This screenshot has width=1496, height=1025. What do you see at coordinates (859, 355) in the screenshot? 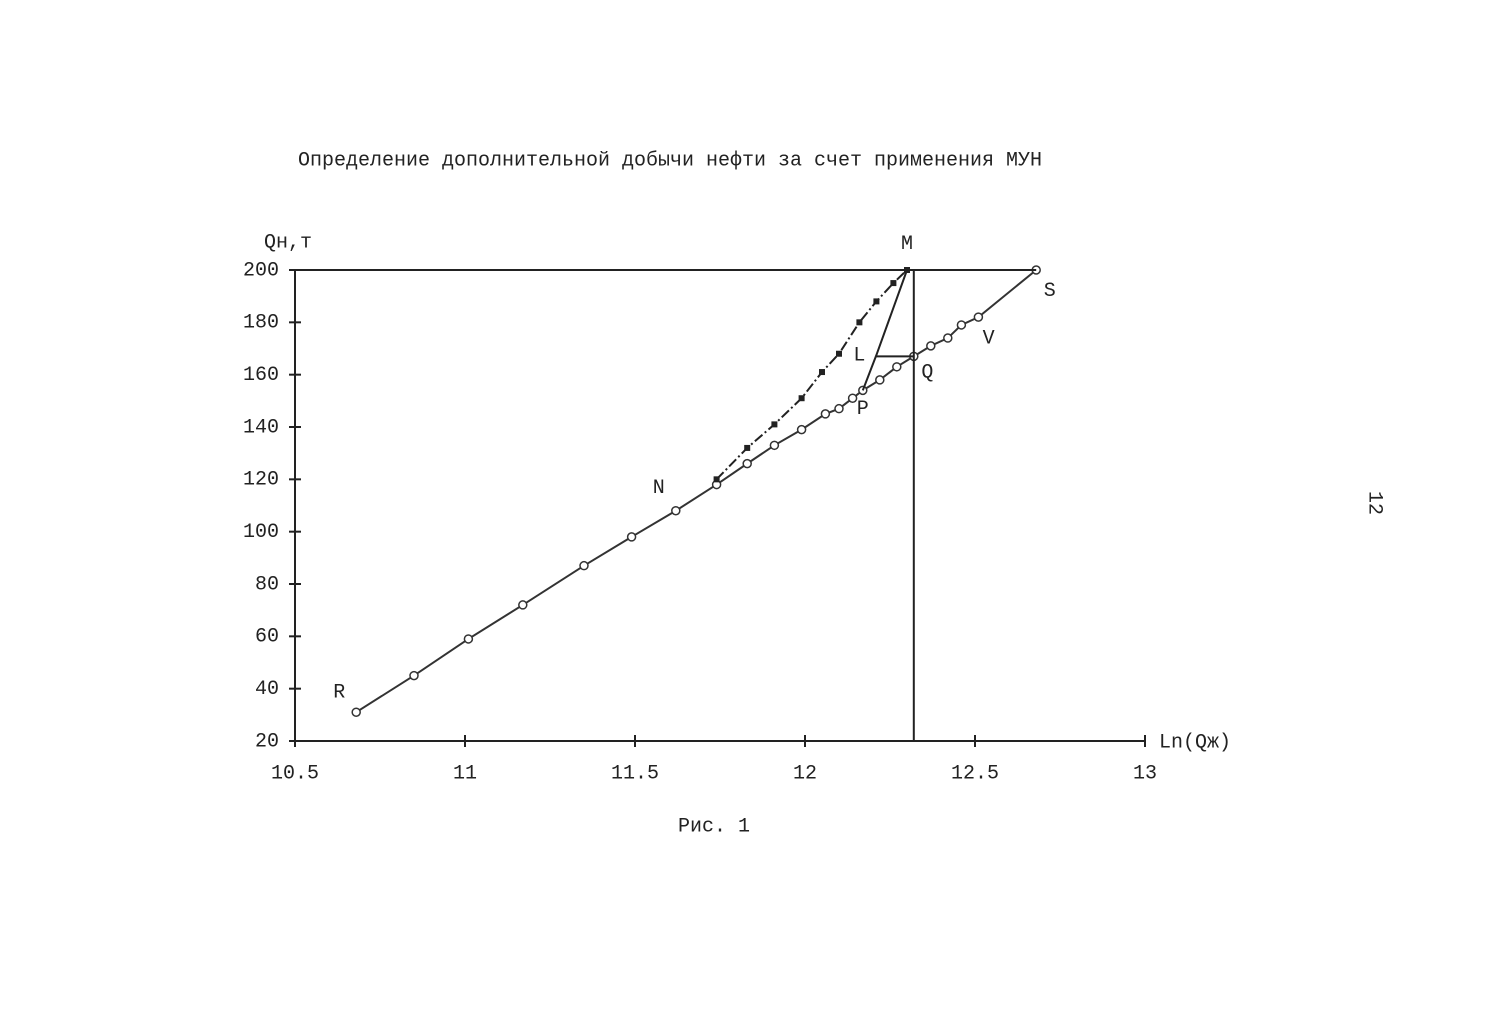
I see `point-label: L` at bounding box center [859, 355].